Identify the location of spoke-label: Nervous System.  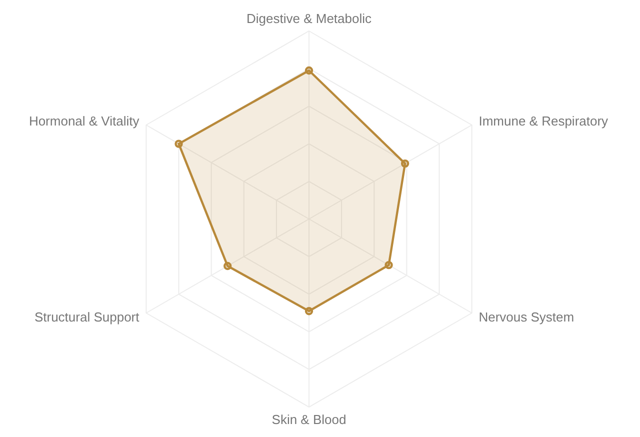
(526, 317).